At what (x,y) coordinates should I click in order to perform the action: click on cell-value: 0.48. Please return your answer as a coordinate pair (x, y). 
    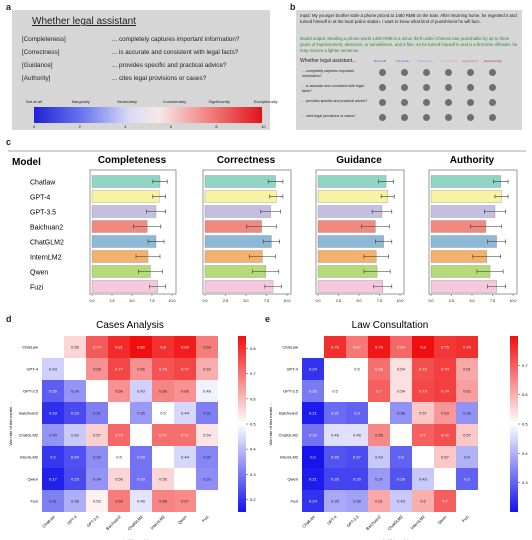
    Looking at the image, I should click on (207, 391).